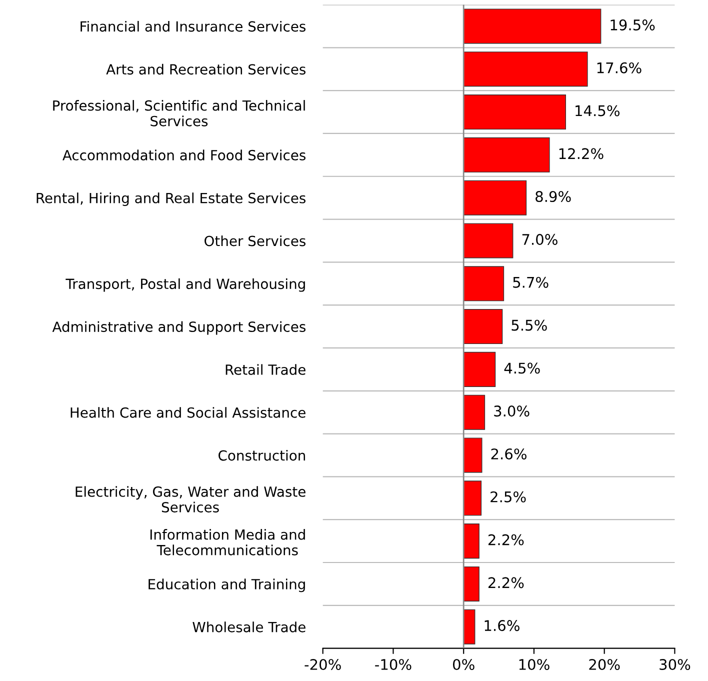 The image size is (708, 681). I want to click on data-label: 5.7%, so click(530, 282).